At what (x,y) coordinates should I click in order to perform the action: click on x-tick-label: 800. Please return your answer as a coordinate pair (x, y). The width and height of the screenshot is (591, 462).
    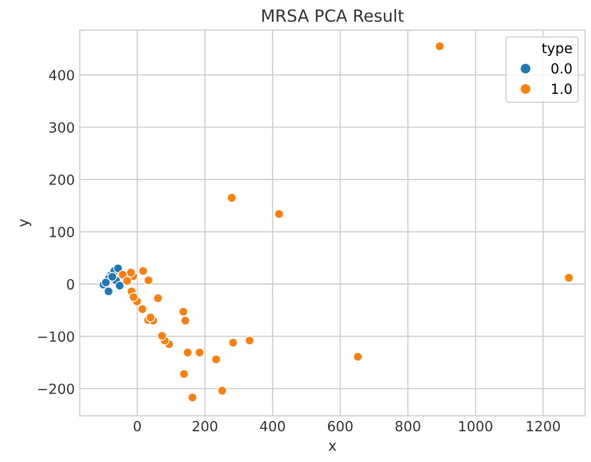
    Looking at the image, I should click on (408, 426).